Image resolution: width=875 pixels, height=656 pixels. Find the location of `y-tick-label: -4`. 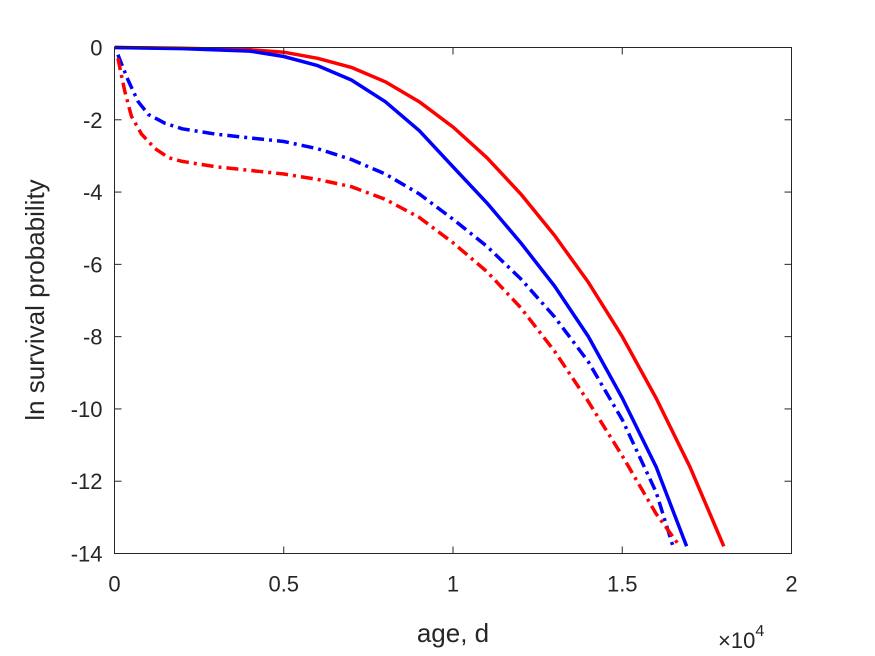

y-tick-label: -4 is located at coordinates (93, 192).